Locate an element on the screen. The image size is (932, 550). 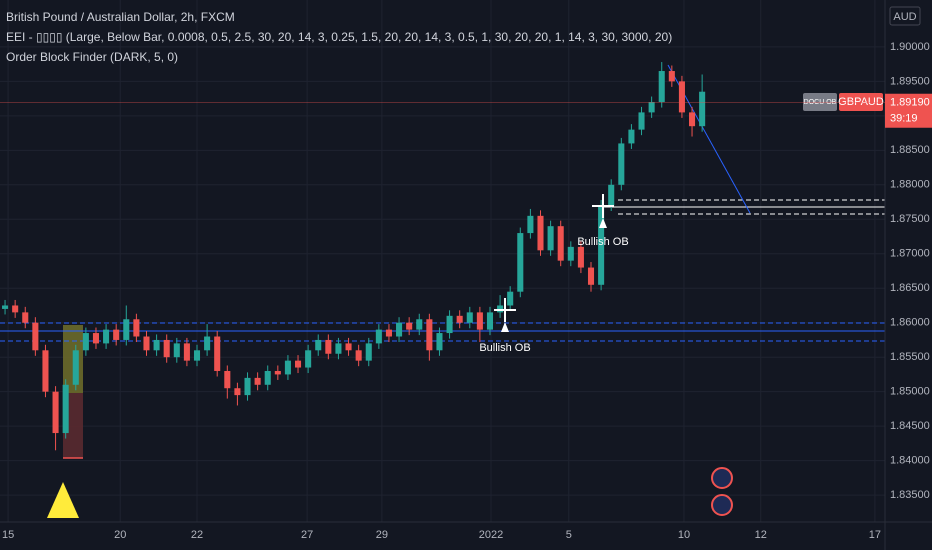
x-tick-label: 12 is located at coordinates (761, 535).